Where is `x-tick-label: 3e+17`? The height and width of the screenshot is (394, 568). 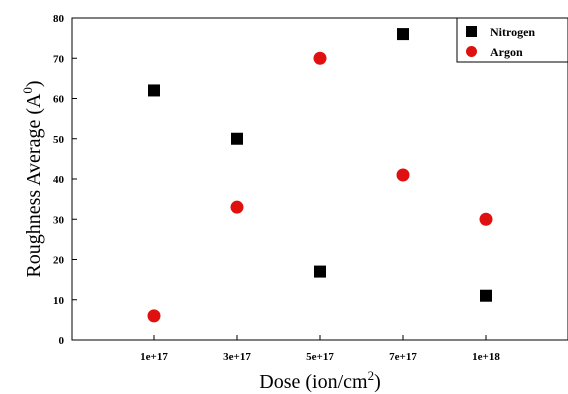 x-tick-label: 3e+17 is located at coordinates (237, 357).